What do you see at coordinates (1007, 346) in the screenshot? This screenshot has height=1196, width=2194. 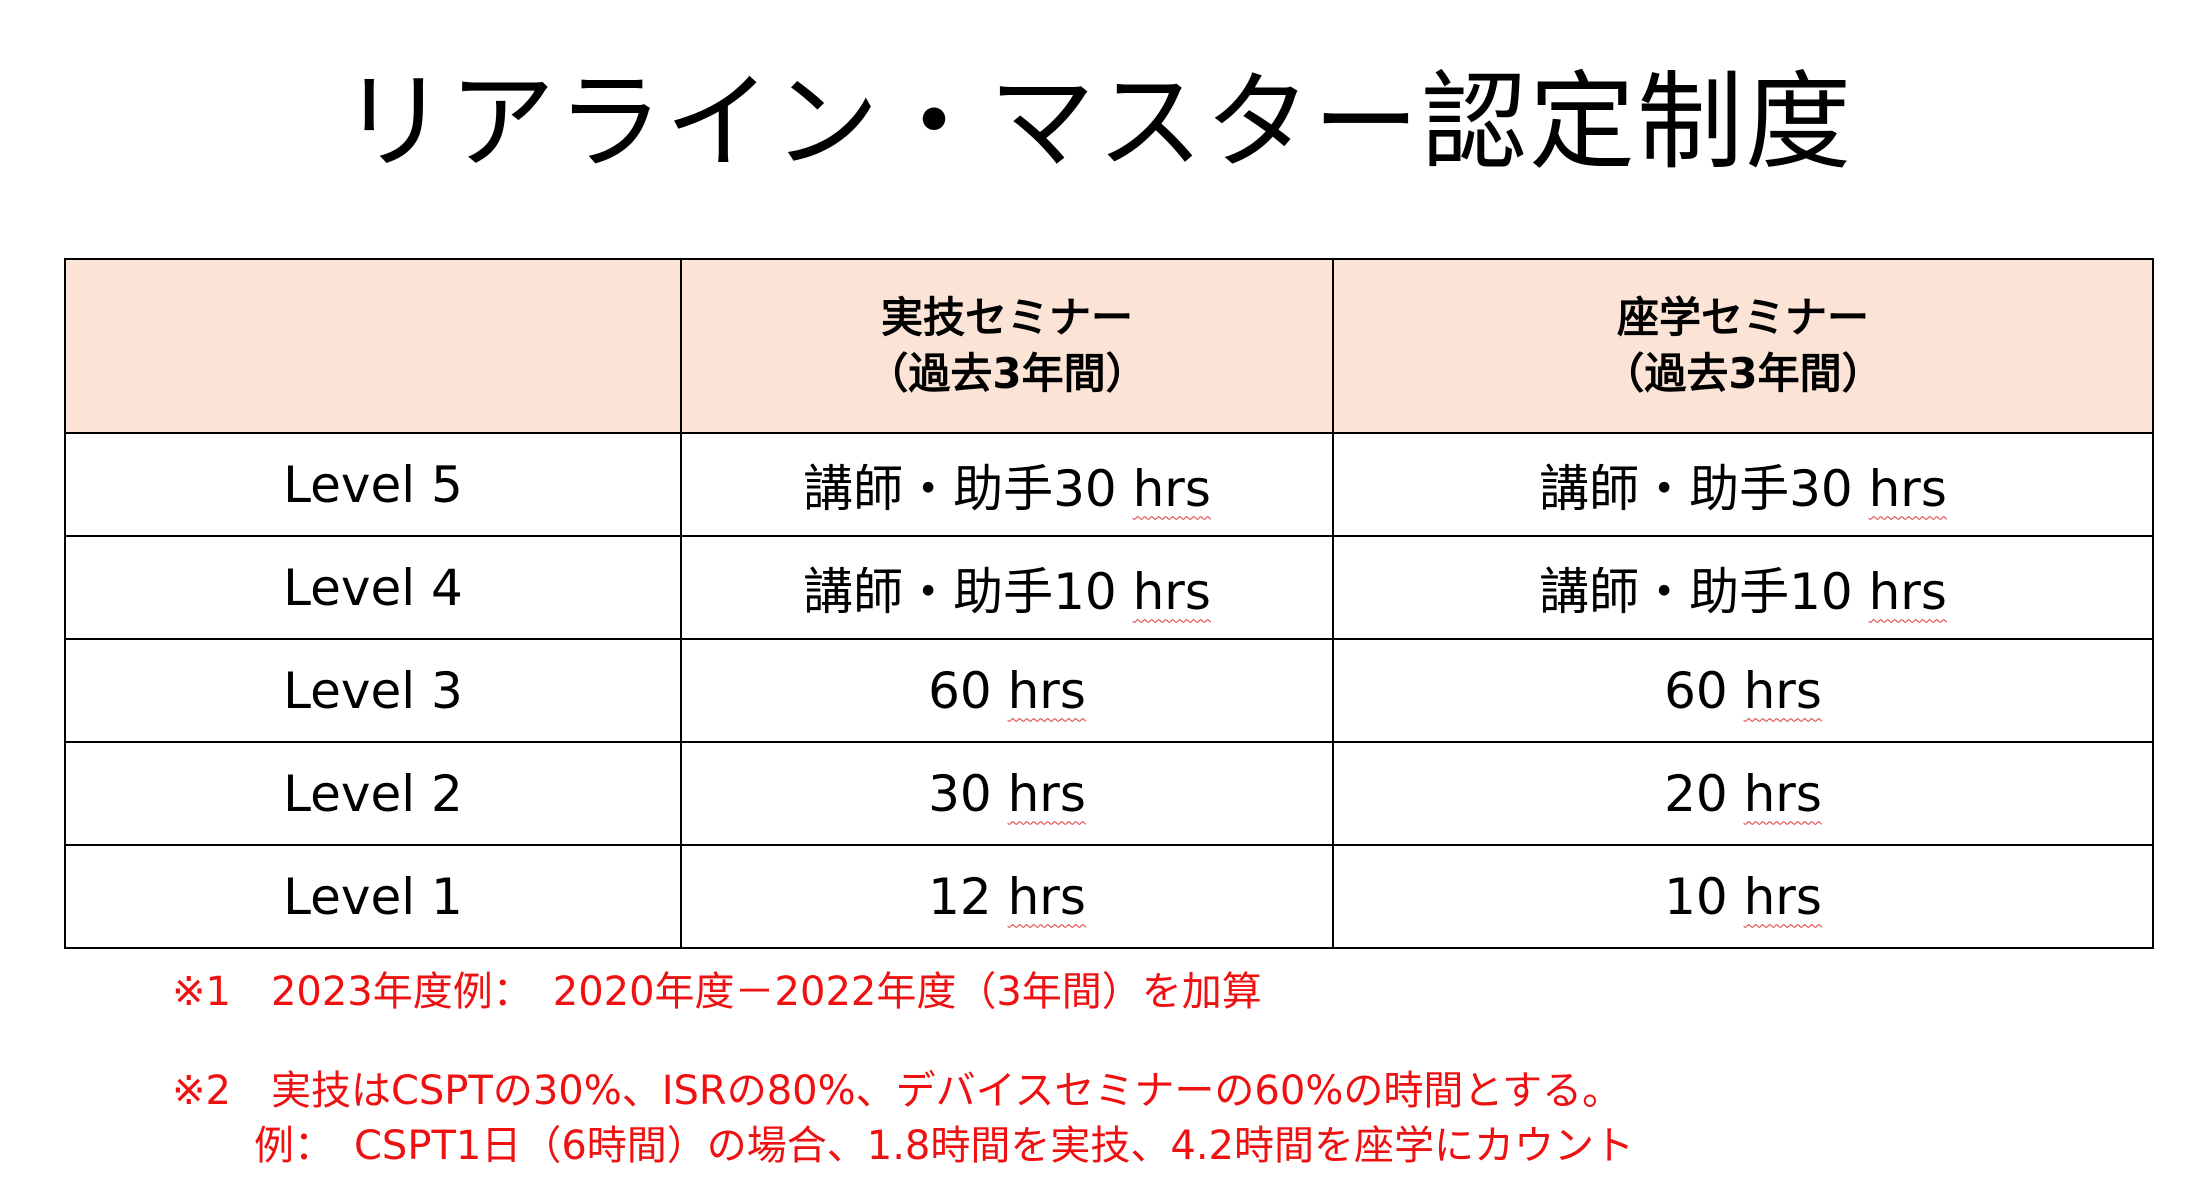 I see `header-cell-practical: 実技セミナー （過去3年間）` at bounding box center [1007, 346].